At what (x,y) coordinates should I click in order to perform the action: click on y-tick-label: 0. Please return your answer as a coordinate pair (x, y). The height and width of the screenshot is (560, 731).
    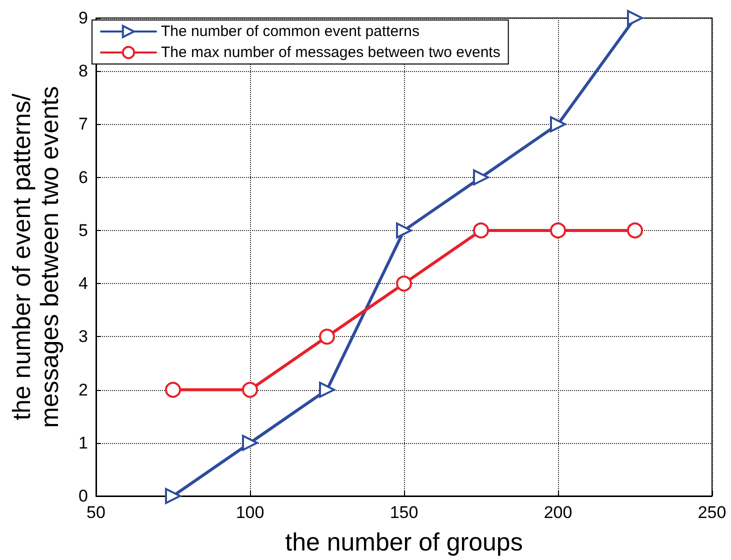
    Looking at the image, I should click on (83, 496).